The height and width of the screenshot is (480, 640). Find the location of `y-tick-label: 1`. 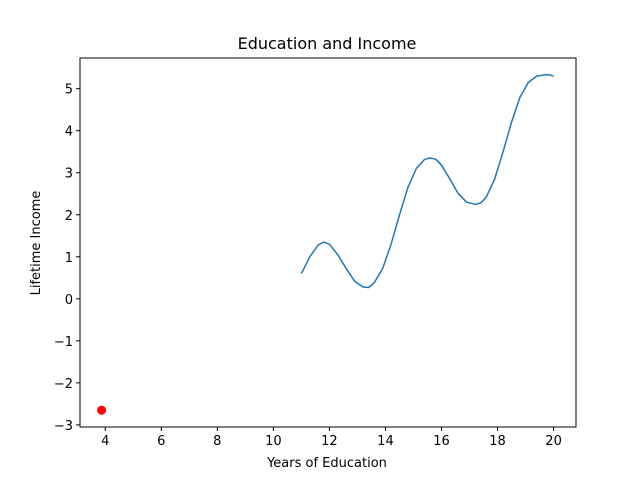

y-tick-label: 1 is located at coordinates (69, 258).